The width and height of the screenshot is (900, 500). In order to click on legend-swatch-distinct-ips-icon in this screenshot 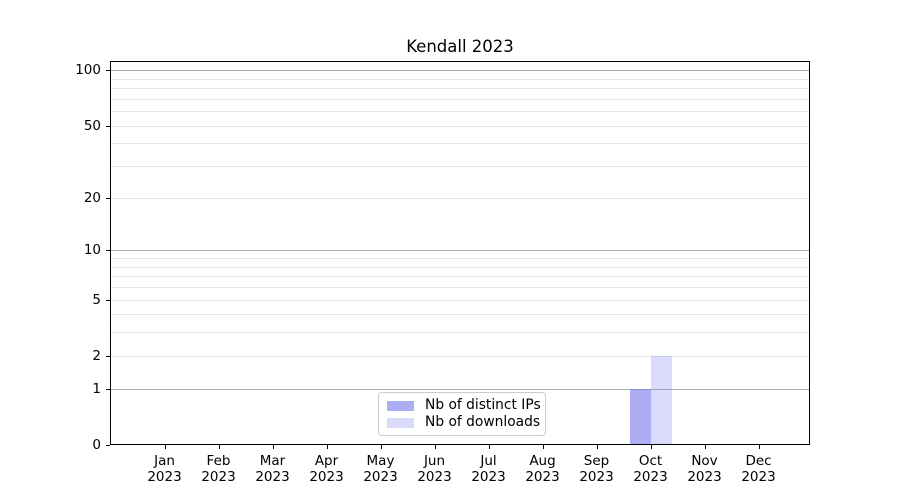, I will do `click(400, 405)`.